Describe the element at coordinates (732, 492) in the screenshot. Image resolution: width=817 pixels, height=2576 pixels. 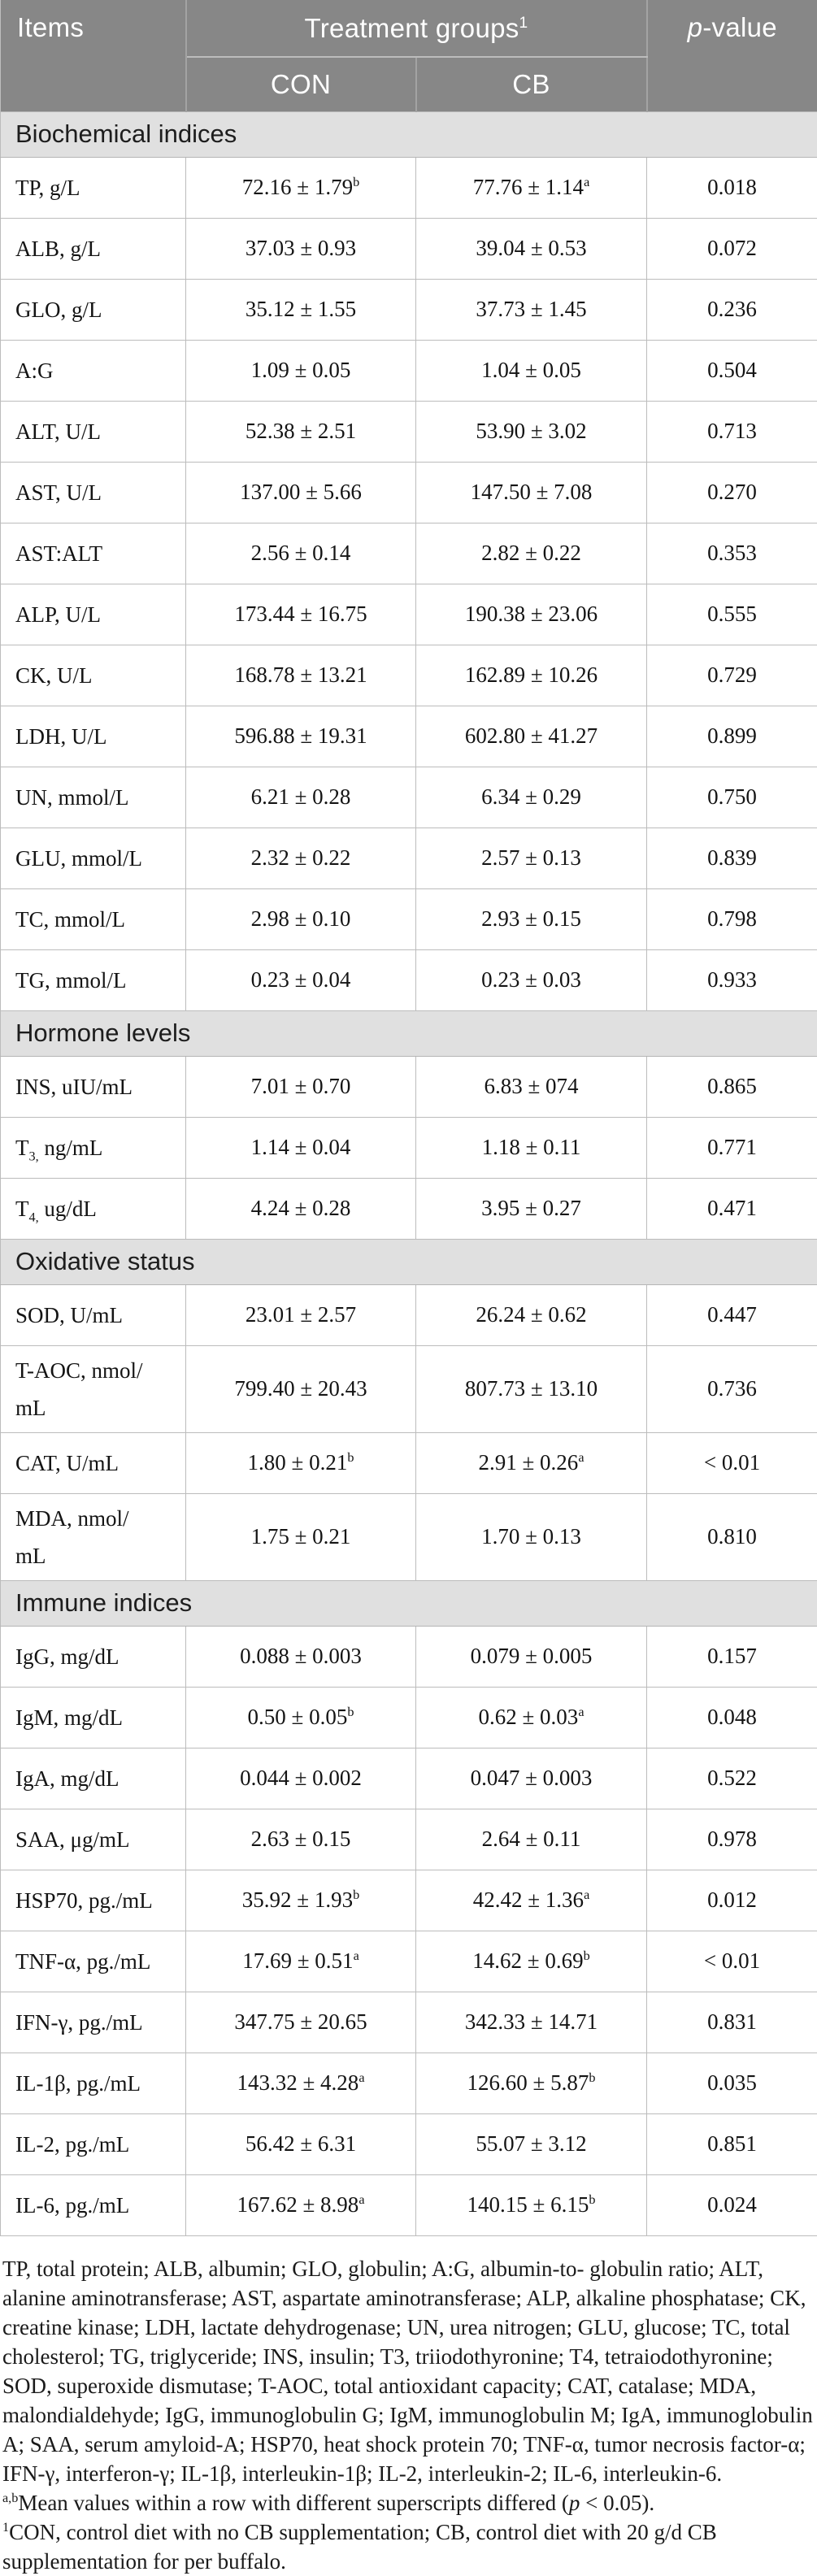
I see `cell-p-value: 0.270` at that location.